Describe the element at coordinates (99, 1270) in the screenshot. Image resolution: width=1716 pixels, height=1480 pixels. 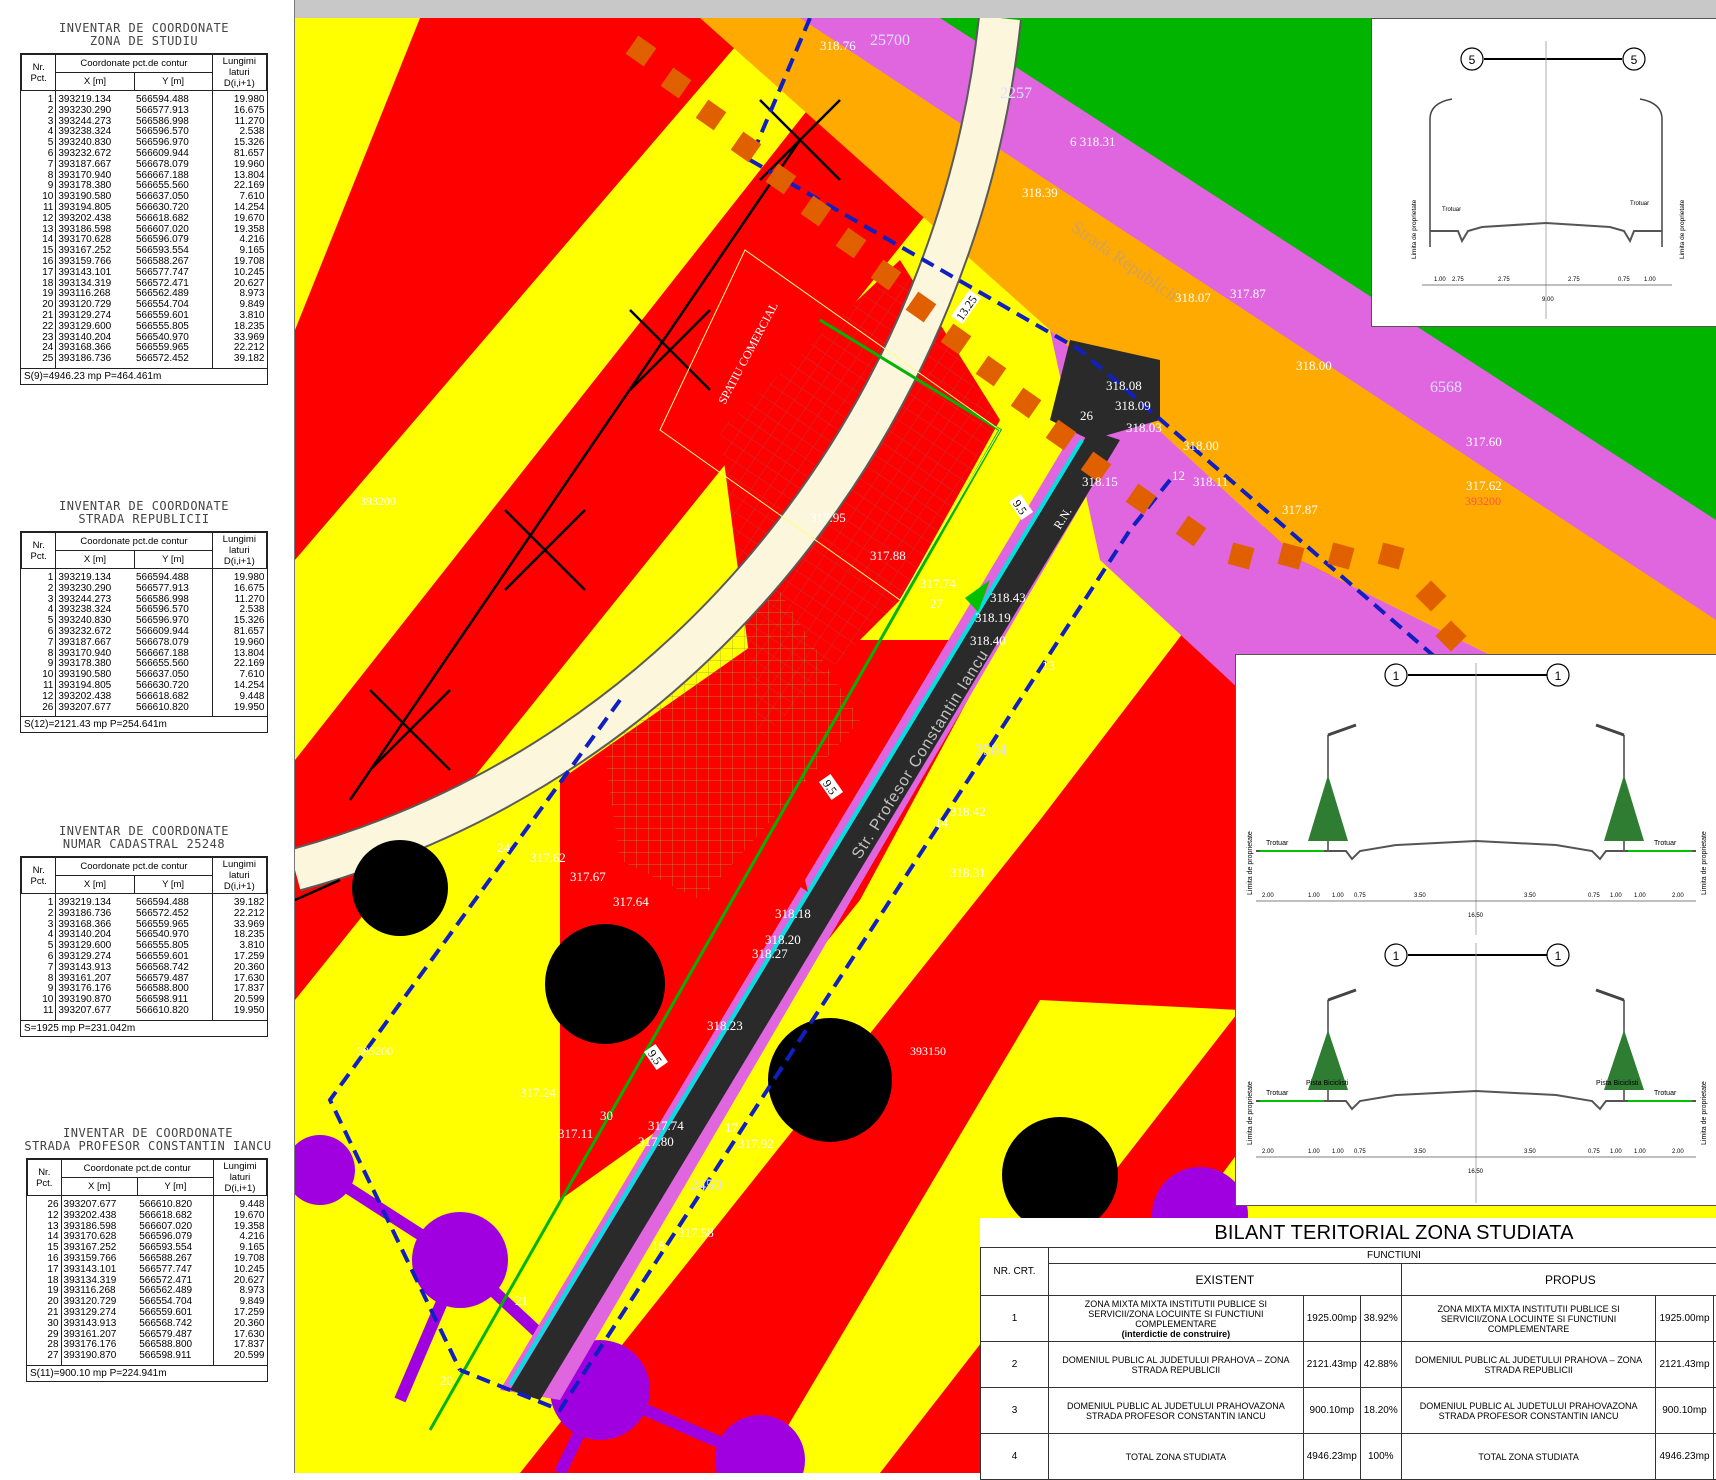
I see `cell-x: 393143.101` at that location.